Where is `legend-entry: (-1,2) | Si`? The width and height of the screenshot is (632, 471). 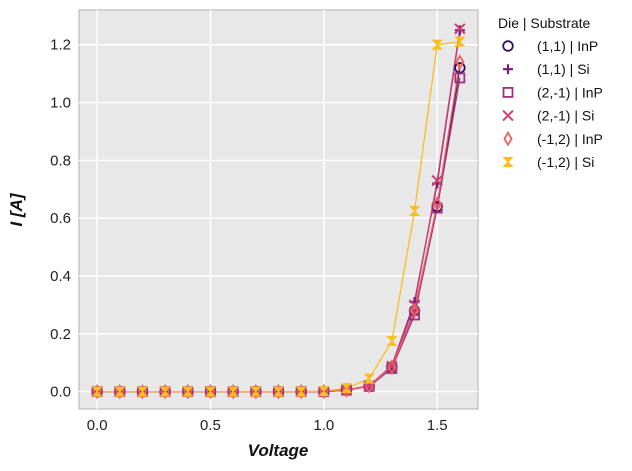
legend-entry: (-1,2) | Si is located at coordinates (548, 162).